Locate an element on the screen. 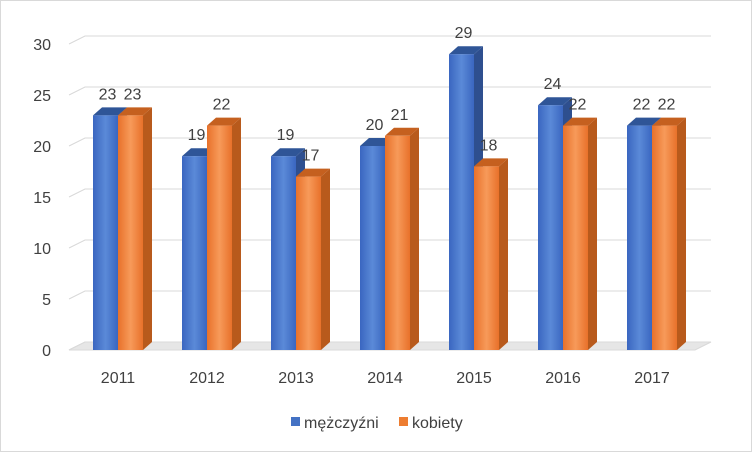  y-axis: 0 5 10 15 20 25 30 is located at coordinates (42, 198).